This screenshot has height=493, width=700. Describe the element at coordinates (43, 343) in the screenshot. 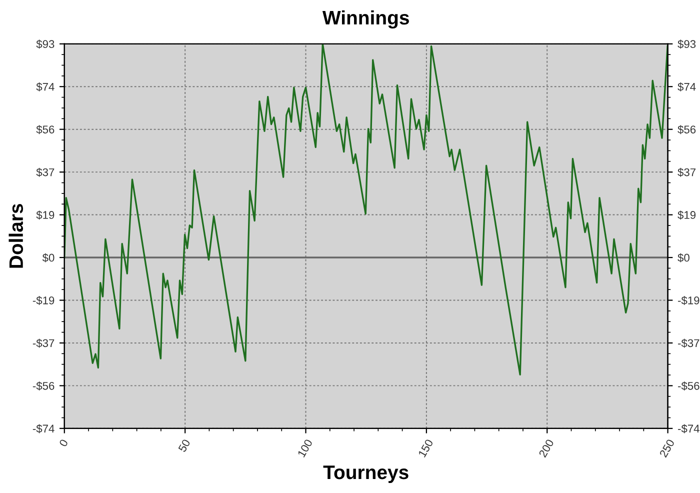

I see `y-tick-label: -$37` at that location.